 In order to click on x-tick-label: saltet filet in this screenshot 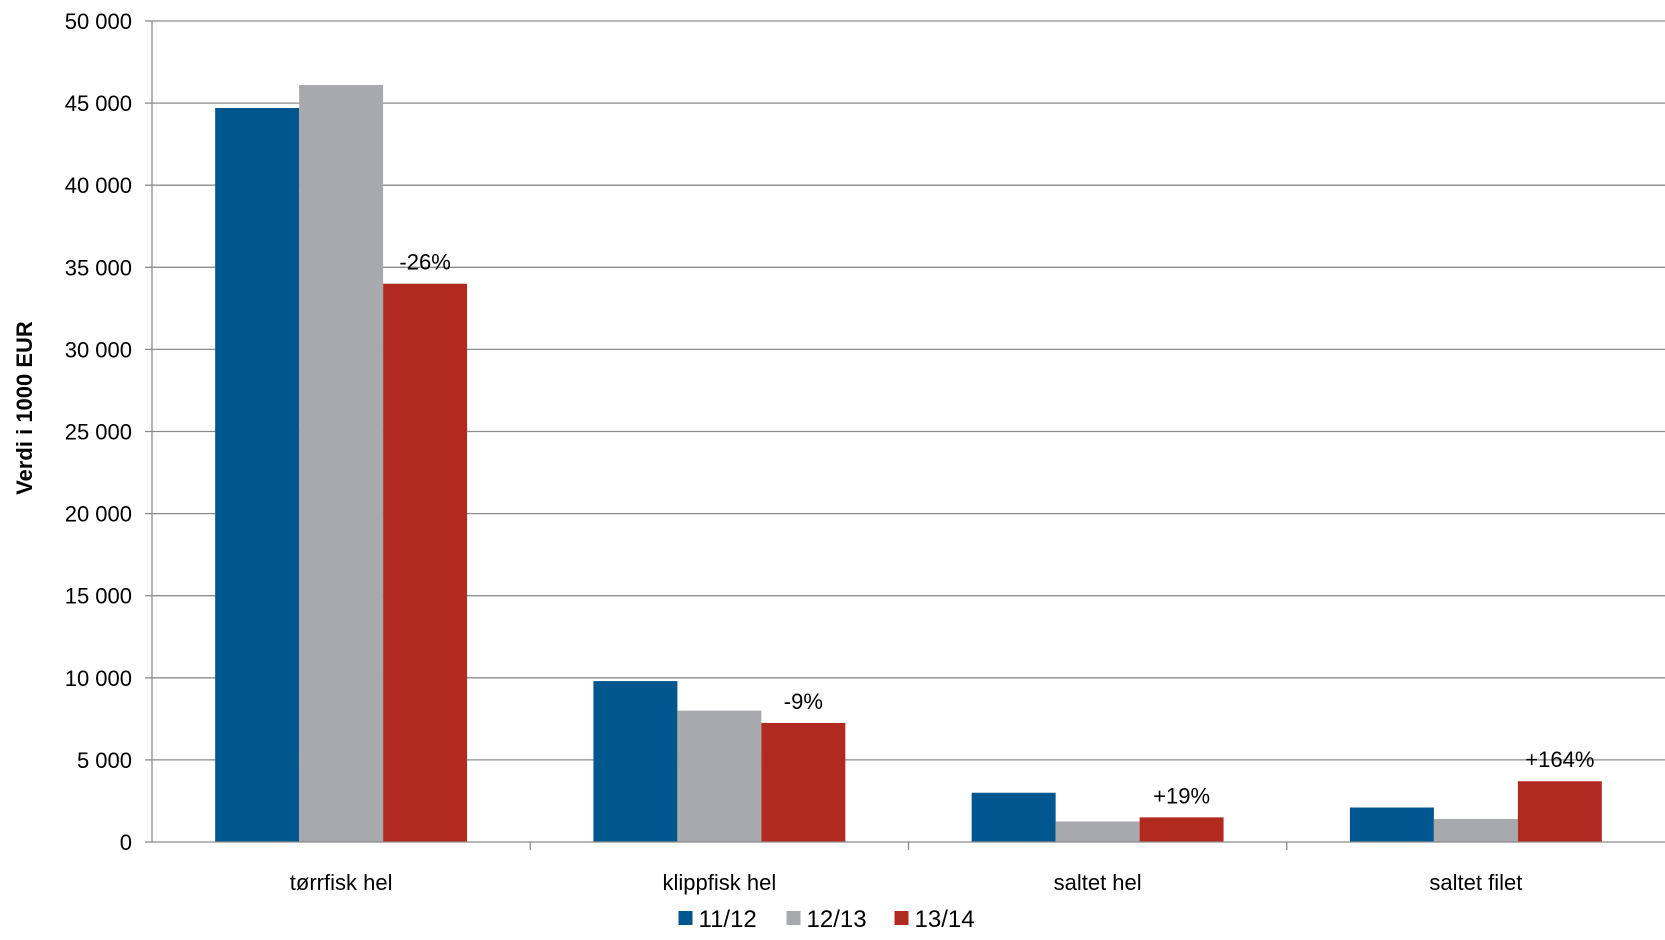, I will do `click(1475, 882)`.